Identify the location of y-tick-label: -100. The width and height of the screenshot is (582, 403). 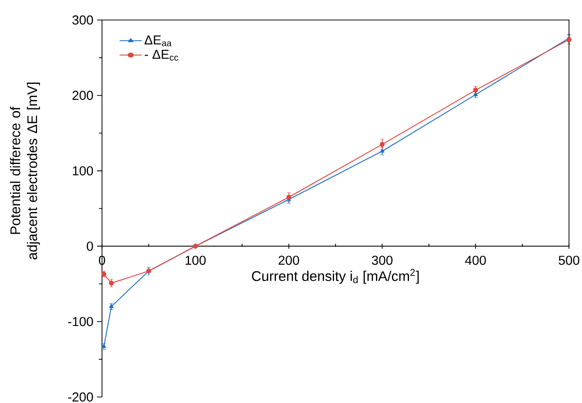
(80, 321).